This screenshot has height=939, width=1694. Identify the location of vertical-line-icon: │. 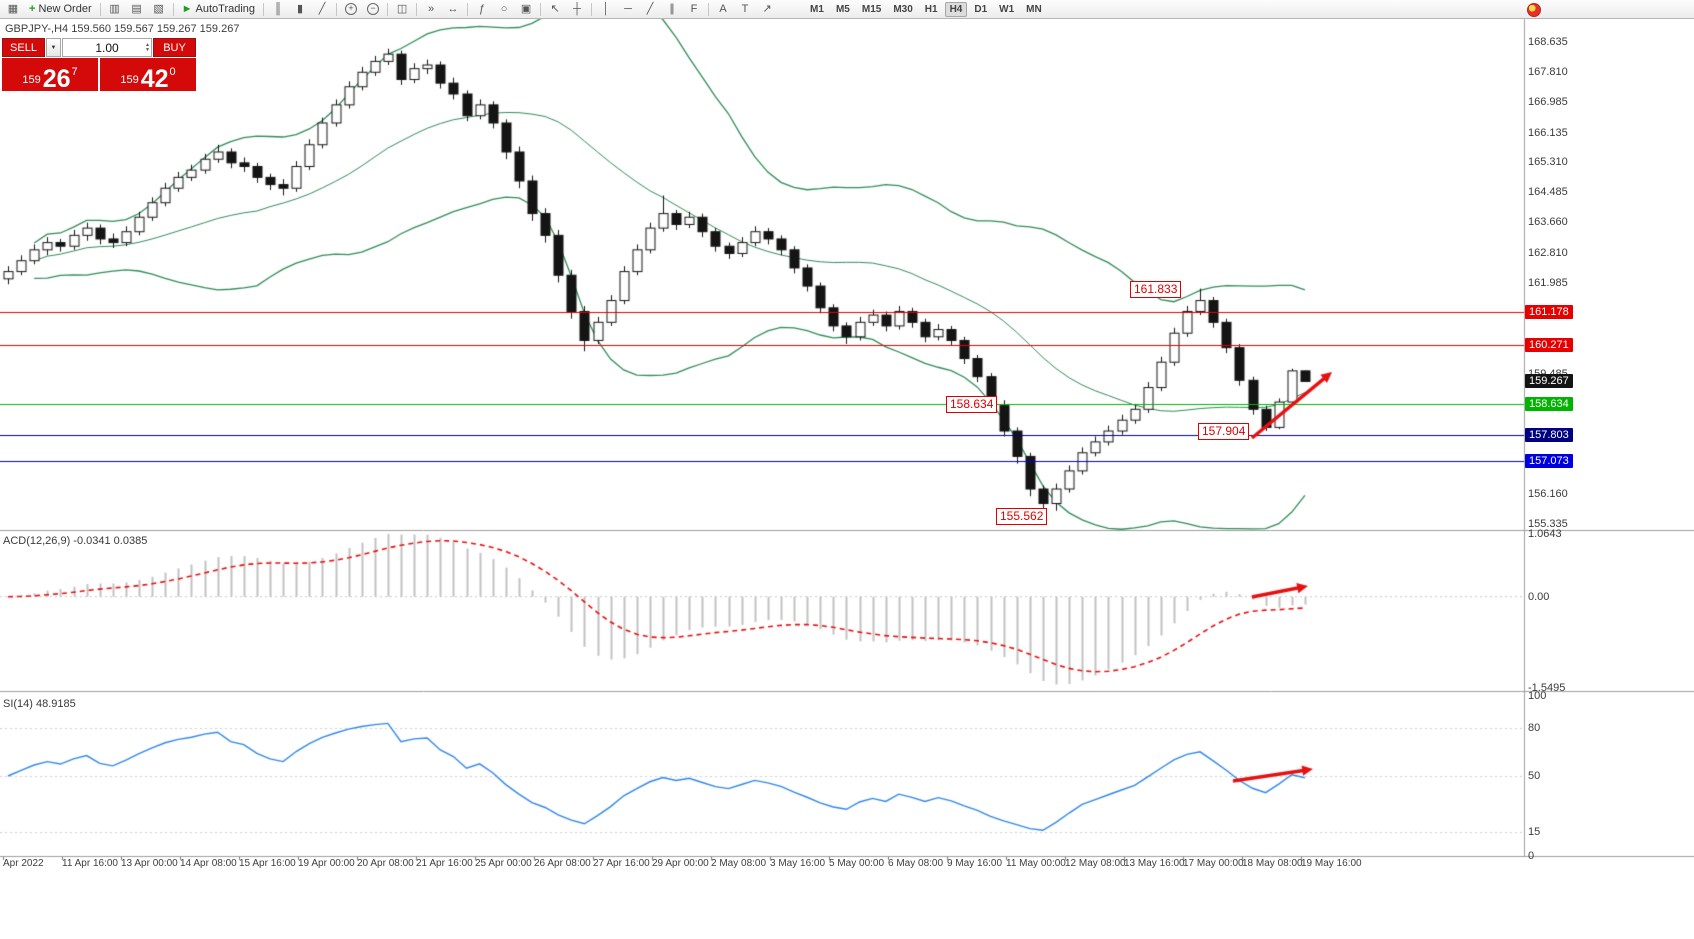
(606, 9).